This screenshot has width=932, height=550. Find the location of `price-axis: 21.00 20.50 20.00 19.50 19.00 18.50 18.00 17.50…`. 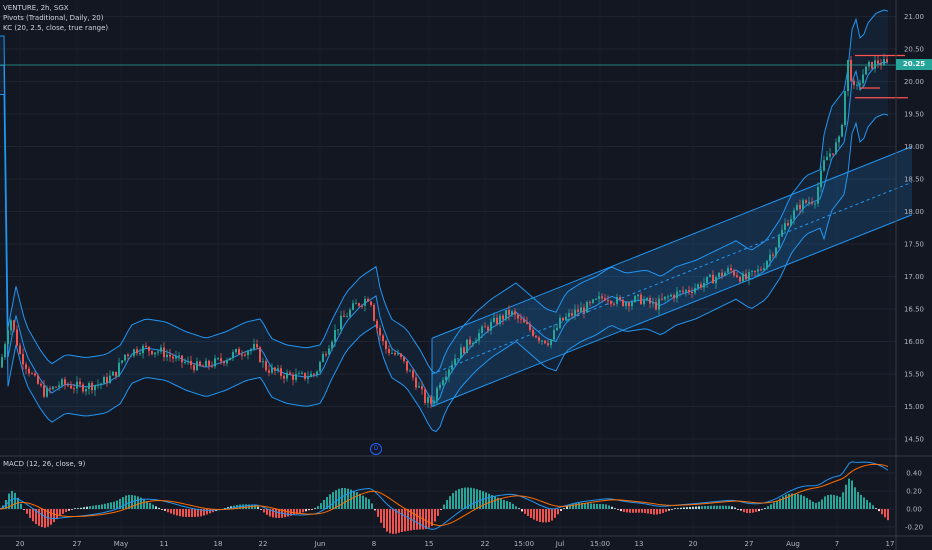

price-axis: 21.00 20.50 20.00 19.50 19.00 18.50 18.00 17.50… is located at coordinates (914, 228).